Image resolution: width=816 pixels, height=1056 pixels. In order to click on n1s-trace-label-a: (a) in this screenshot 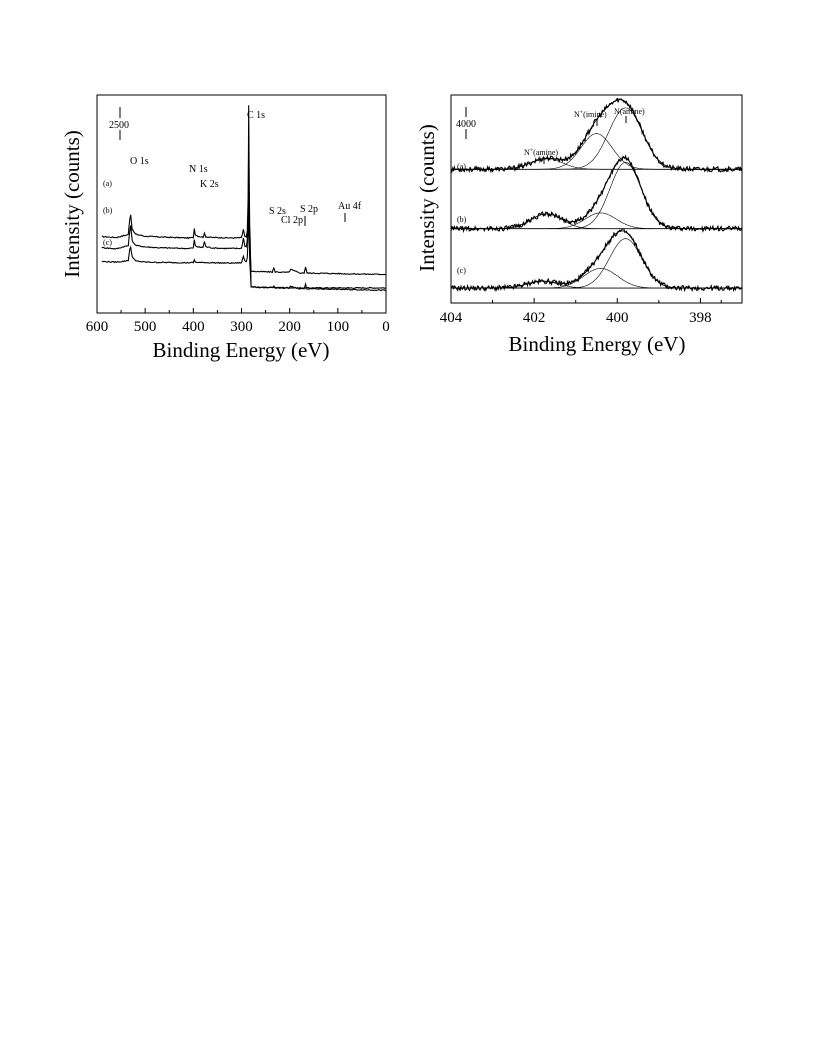, I will do `click(461, 166)`.